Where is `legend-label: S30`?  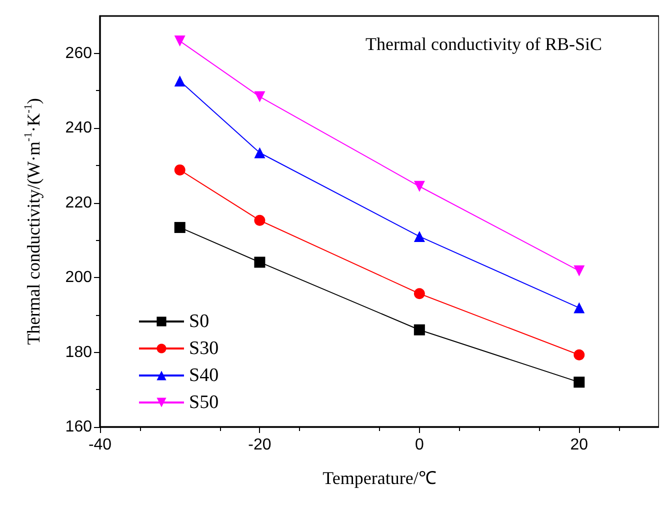 legend-label: S30 is located at coordinates (204, 348).